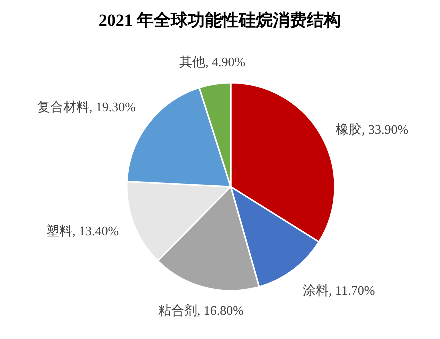 Image resolution: width=440 pixels, height=339 pixels. I want to click on slice-label: 塑料, 13.40%, so click(83, 230).